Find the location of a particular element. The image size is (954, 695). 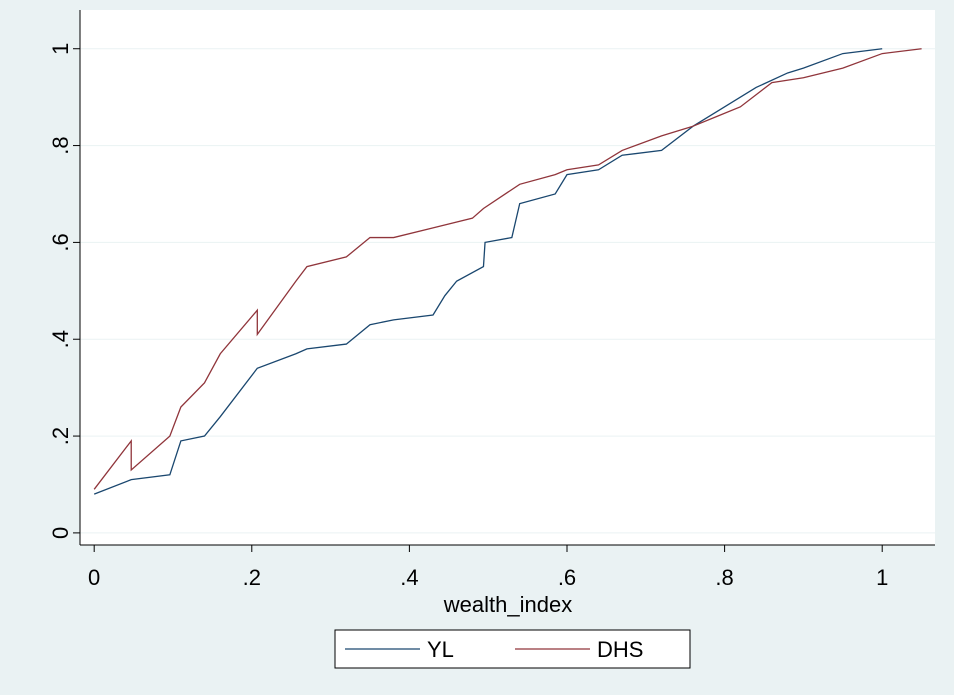

x-tick-label: .8 is located at coordinates (724, 577).